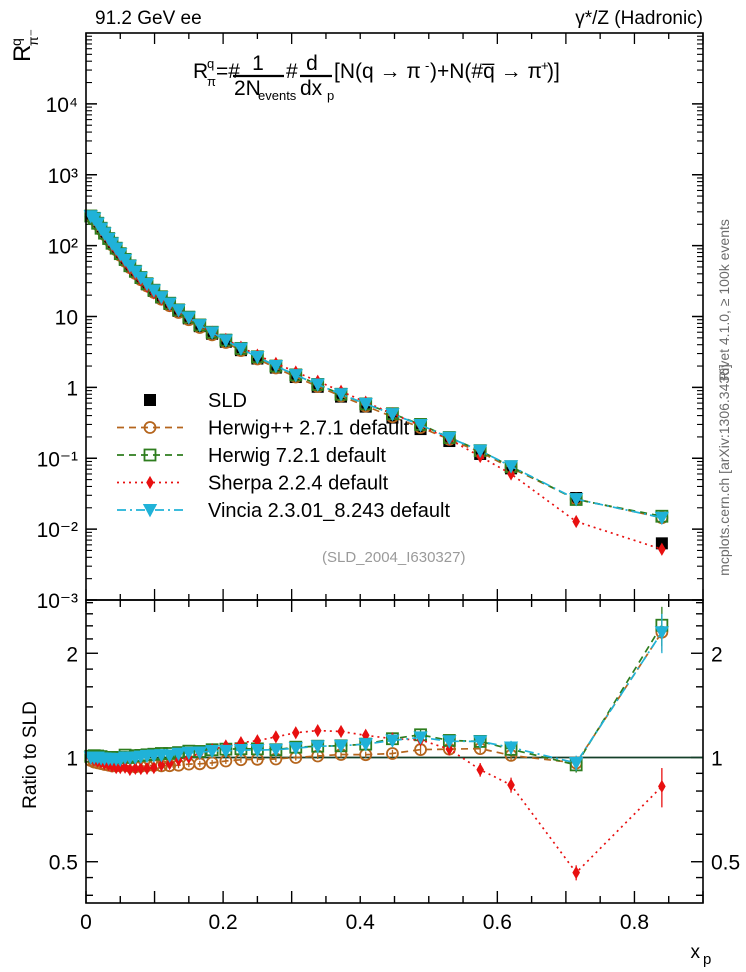 Image resolution: width=746 pixels, height=972 pixels. What do you see at coordinates (210, 63) in the screenshot?
I see `formula-lhs-sup: q` at bounding box center [210, 63].